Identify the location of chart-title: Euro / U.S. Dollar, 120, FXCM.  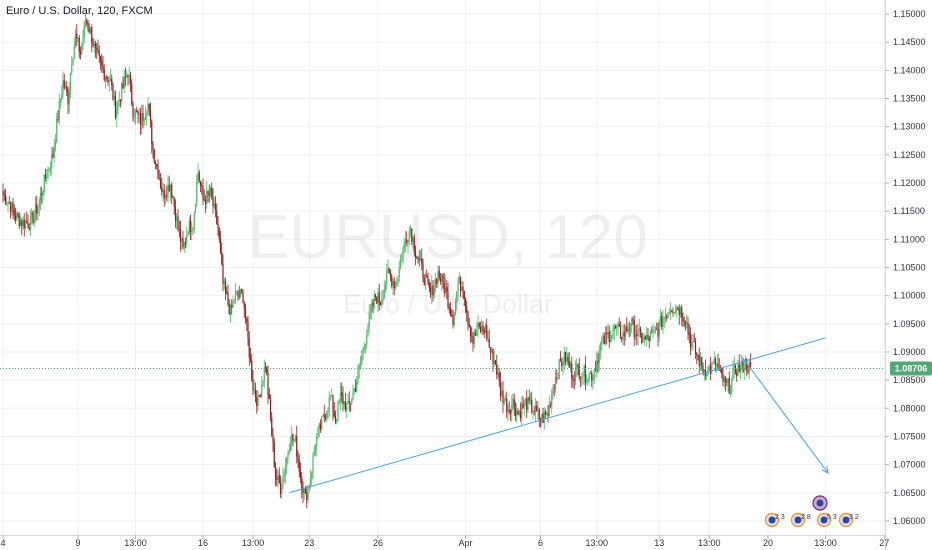
(79, 11).